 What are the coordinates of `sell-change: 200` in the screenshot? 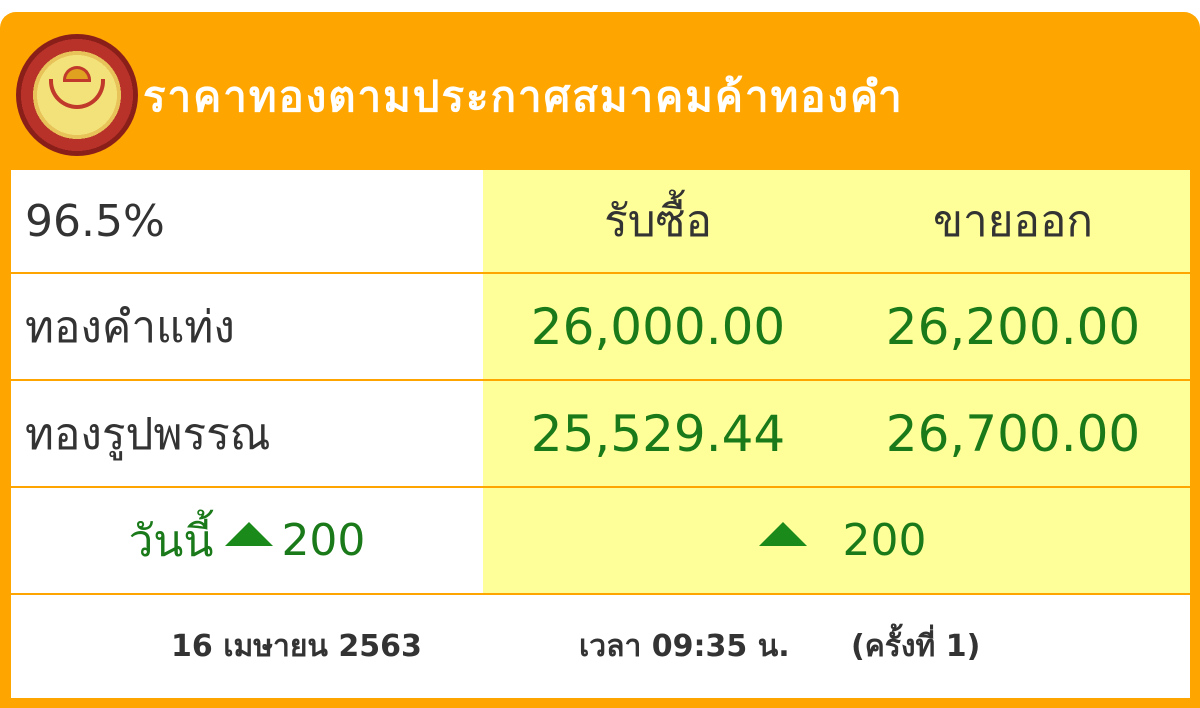 It's located at (884, 540).